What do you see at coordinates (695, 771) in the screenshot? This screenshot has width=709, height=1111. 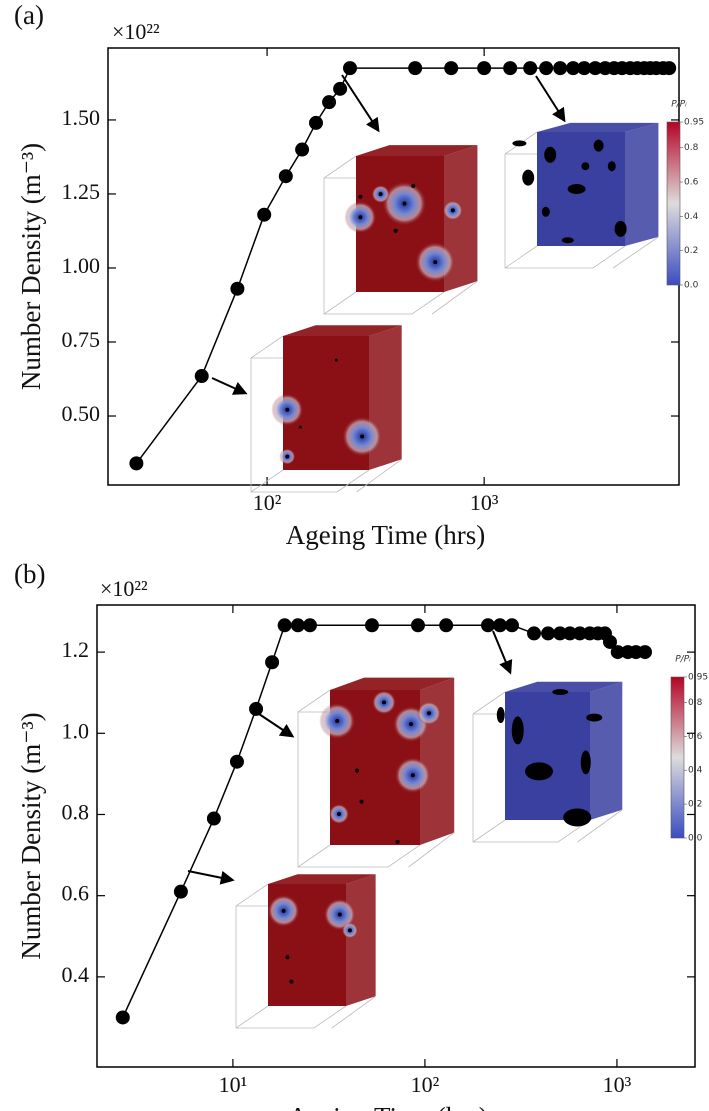 I see `colorbar-tick-label: 0.4` at bounding box center [695, 771].